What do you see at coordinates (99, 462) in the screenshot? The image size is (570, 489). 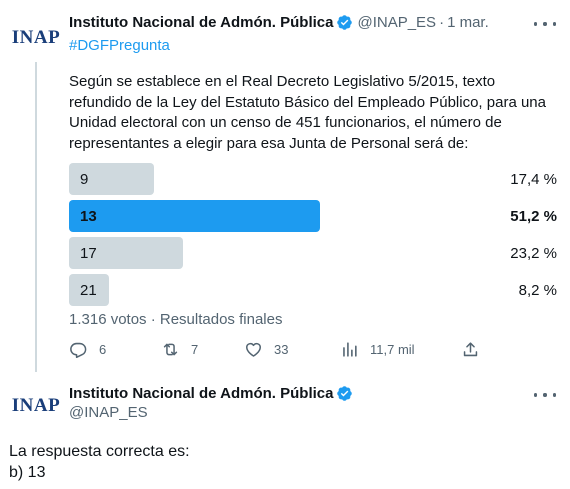 I see `answer-text: La respuesta correcta es: b) 13` at bounding box center [99, 462].